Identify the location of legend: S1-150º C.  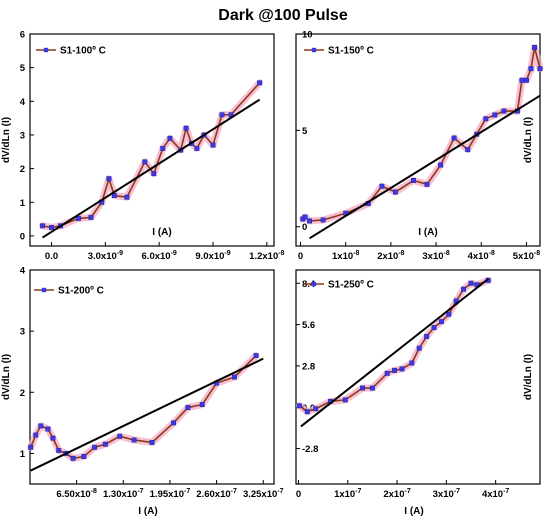
(339, 51).